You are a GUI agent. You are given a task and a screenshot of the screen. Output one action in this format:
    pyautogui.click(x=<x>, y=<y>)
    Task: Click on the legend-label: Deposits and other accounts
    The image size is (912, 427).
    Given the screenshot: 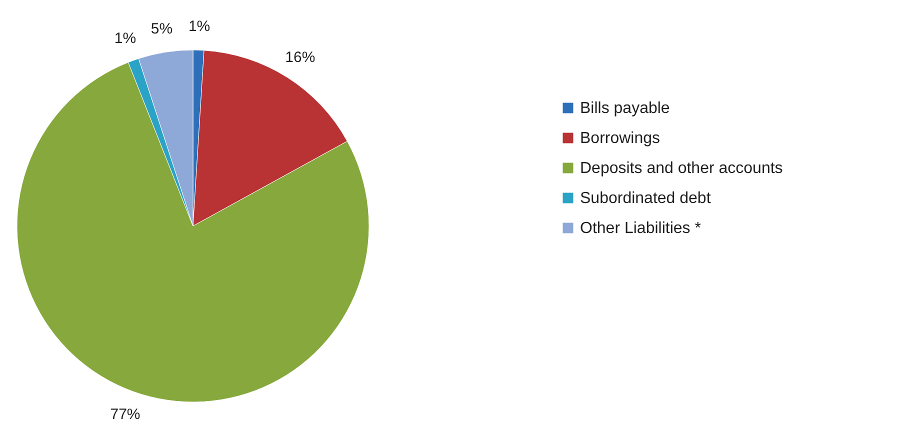 What is the action you would take?
    pyautogui.click(x=681, y=168)
    